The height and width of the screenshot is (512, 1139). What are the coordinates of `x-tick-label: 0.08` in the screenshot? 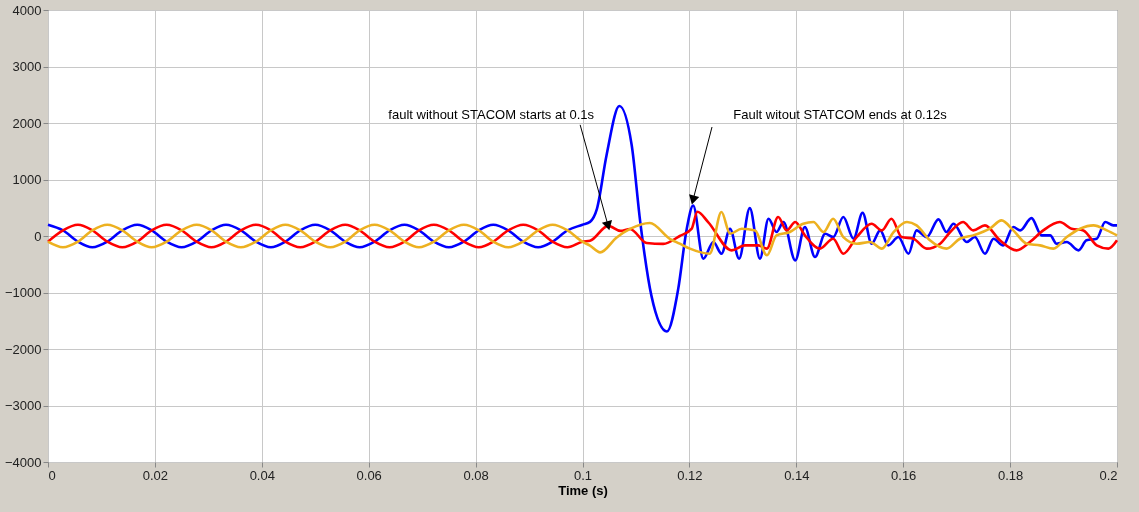 It's located at (476, 475).